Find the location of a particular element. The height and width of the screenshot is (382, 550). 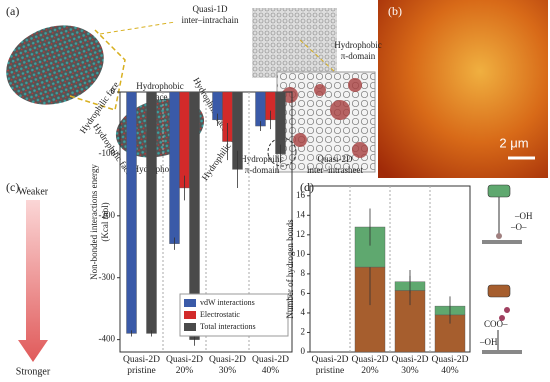

y-axis-label: (Kcal mol) is located at coordinates (105, 221).